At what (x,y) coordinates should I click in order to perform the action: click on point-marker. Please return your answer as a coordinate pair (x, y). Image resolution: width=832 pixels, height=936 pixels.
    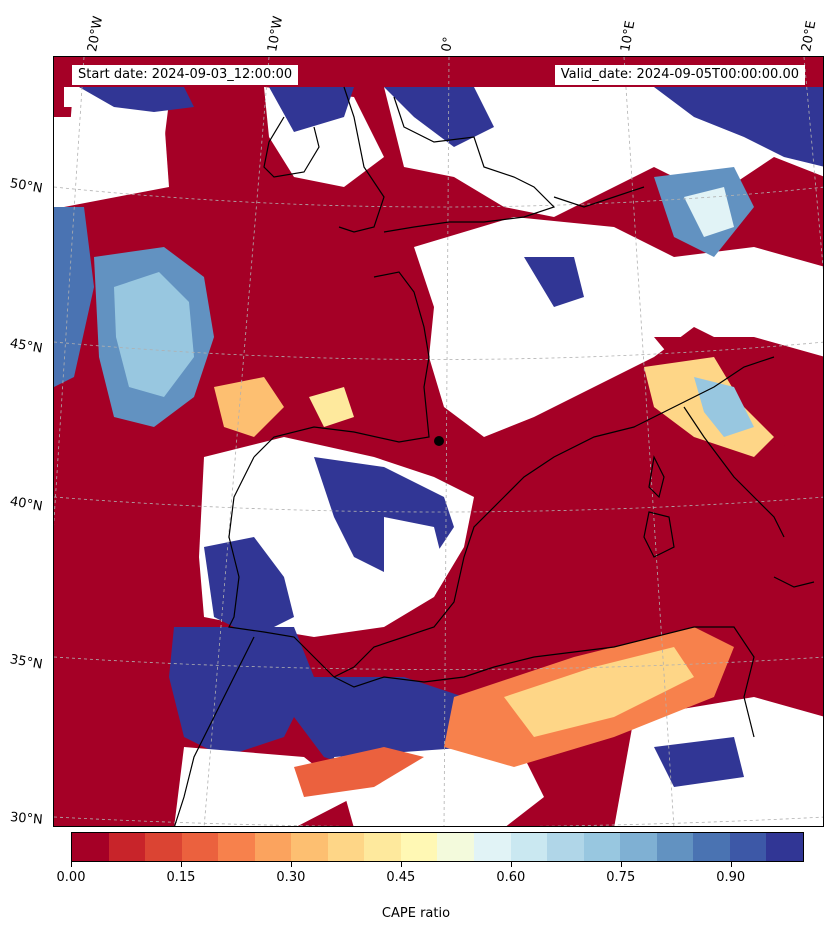
    Looking at the image, I should click on (439, 441).